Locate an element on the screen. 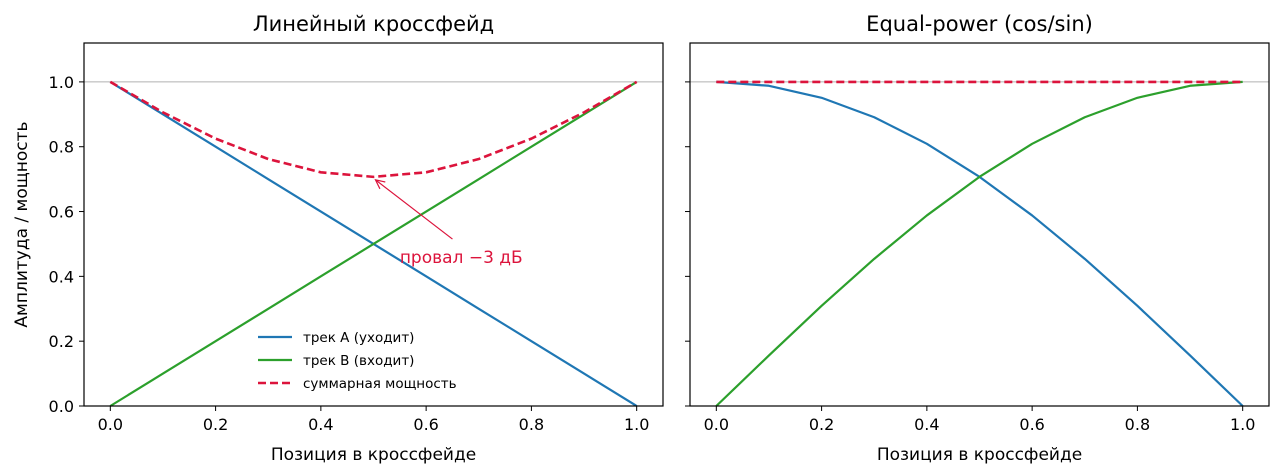 Image resolution: width=1282 pixels, height=476 pixels. y-tick-label: 0.2 is located at coordinates (61, 341).